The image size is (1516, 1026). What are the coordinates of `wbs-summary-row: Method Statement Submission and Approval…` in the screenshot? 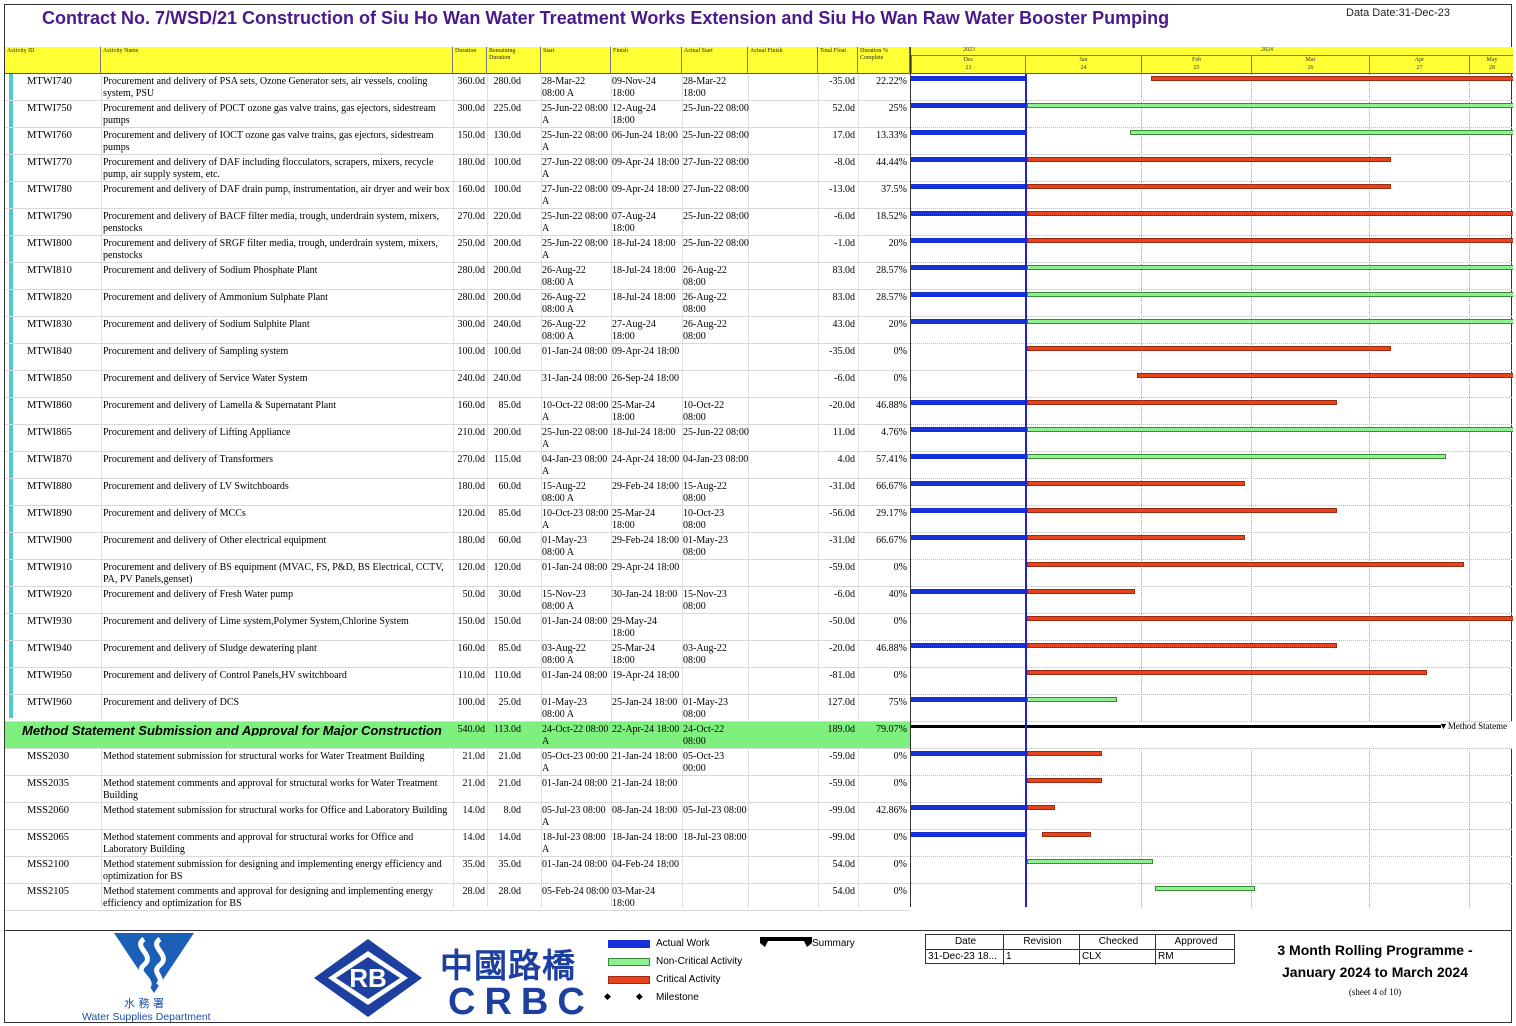 It's located at (457, 735).